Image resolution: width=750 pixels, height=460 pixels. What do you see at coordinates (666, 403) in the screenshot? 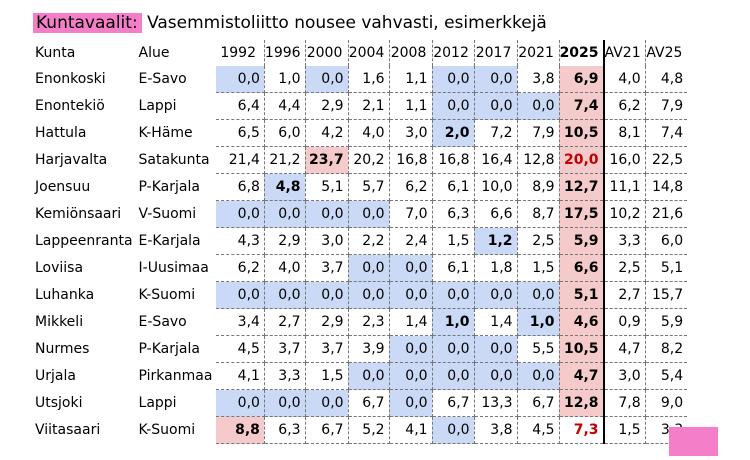
I see `cell-value-av25: 9,0` at bounding box center [666, 403].